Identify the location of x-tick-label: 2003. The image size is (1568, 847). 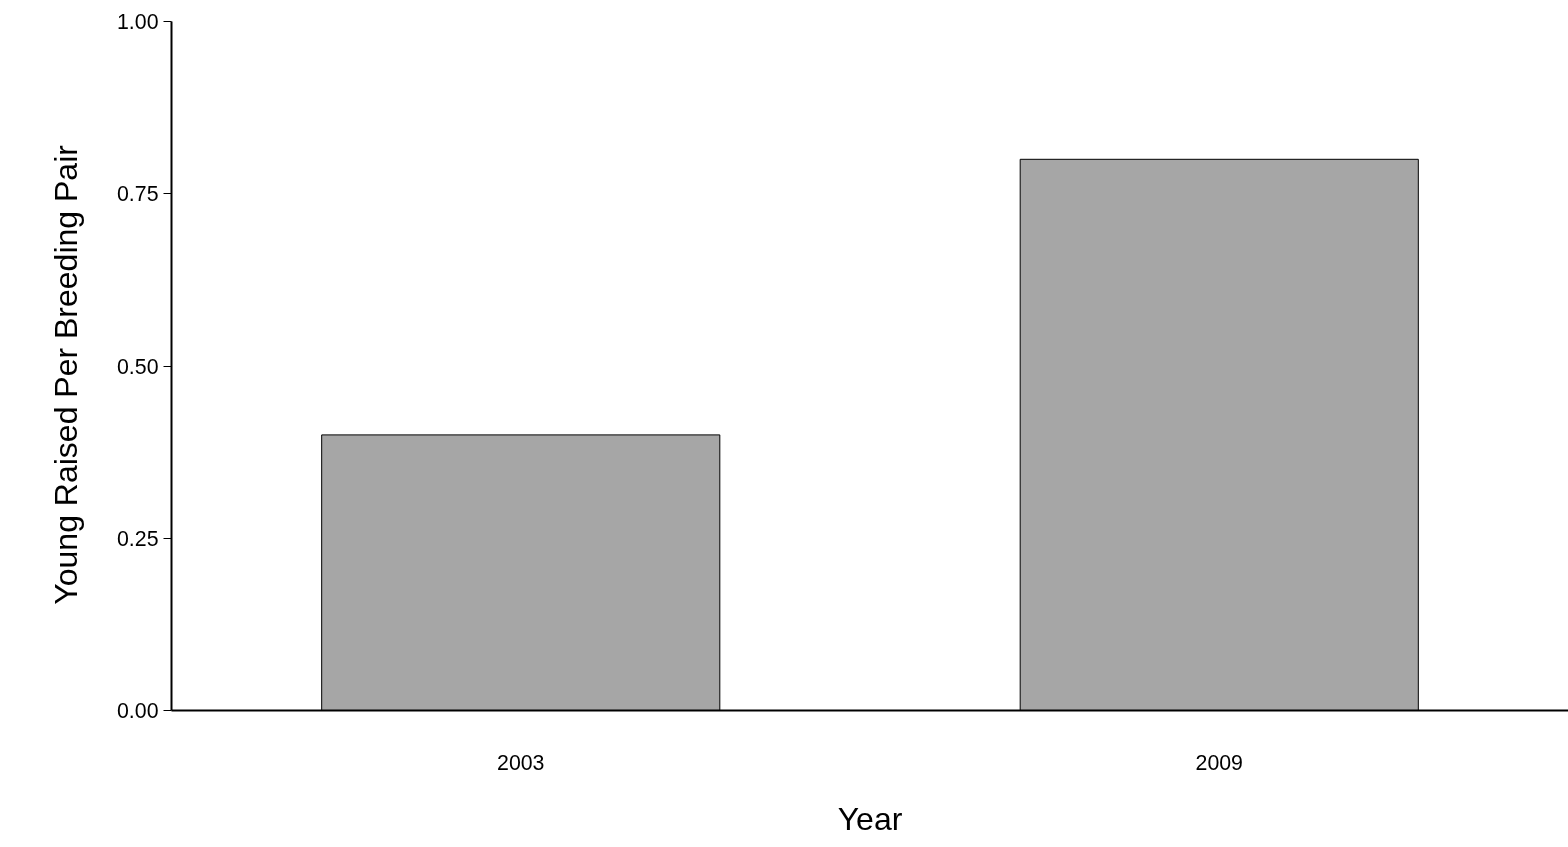
(521, 762).